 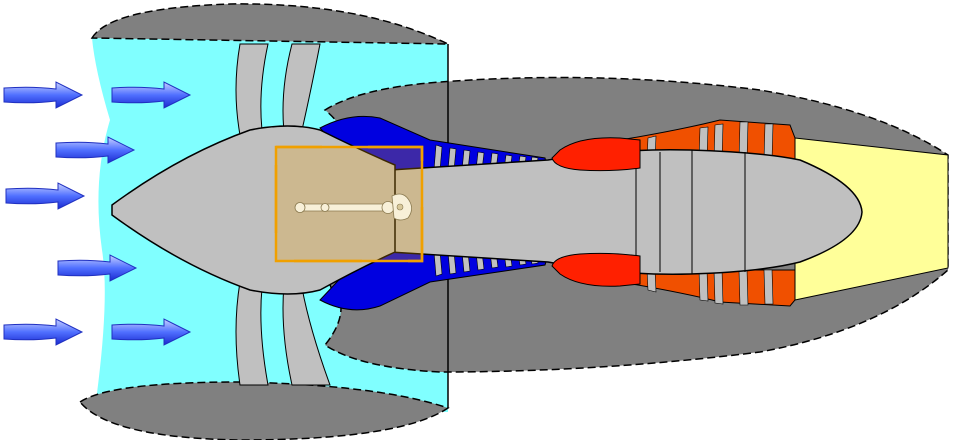 What do you see at coordinates (596, 154) in the screenshot?
I see `combustor-upper` at bounding box center [596, 154].